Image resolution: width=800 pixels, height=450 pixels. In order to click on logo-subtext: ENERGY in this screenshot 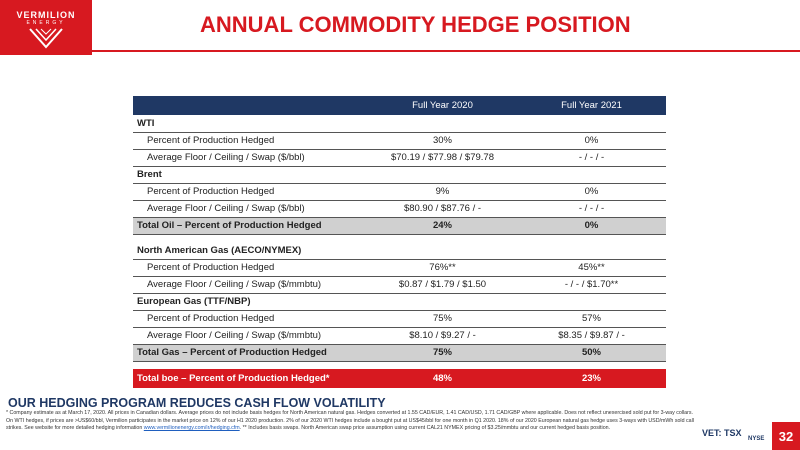, I will do `click(46, 23)`.